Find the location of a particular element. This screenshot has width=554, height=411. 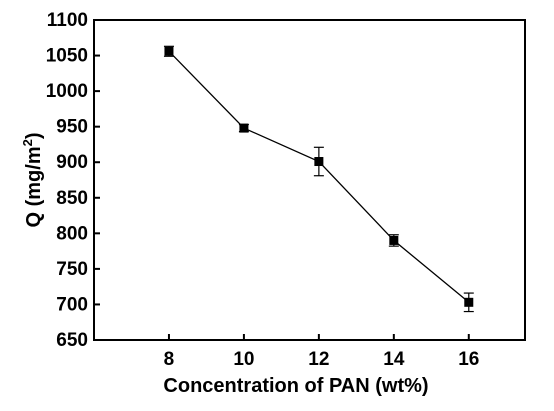

x-tick-label-16: 16 is located at coordinates (468, 359).